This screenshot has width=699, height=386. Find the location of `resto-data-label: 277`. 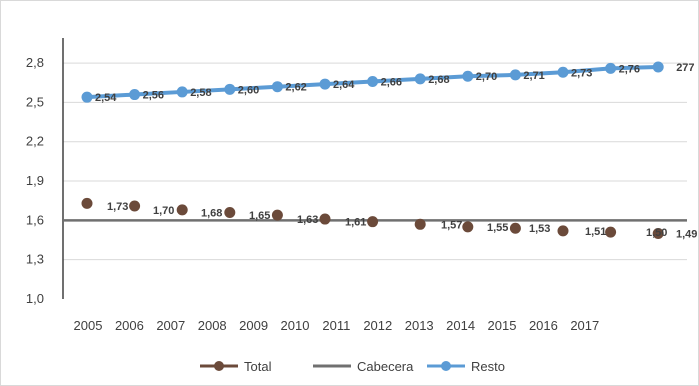

resto-data-label: 277 is located at coordinates (685, 68).